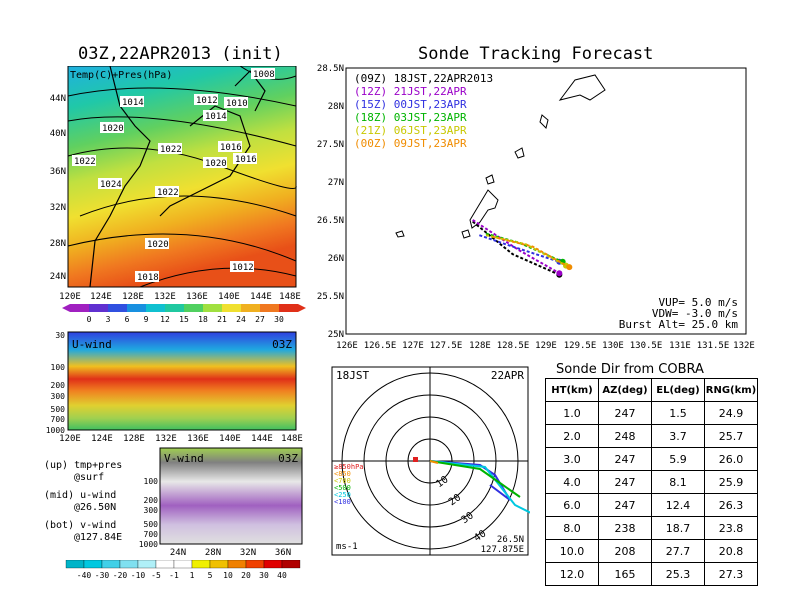 Image resolution: width=792 pixels, height=612 pixels. Describe the element at coordinates (347, 547) in the screenshot. I see `polar-unit: ms-1` at that location.